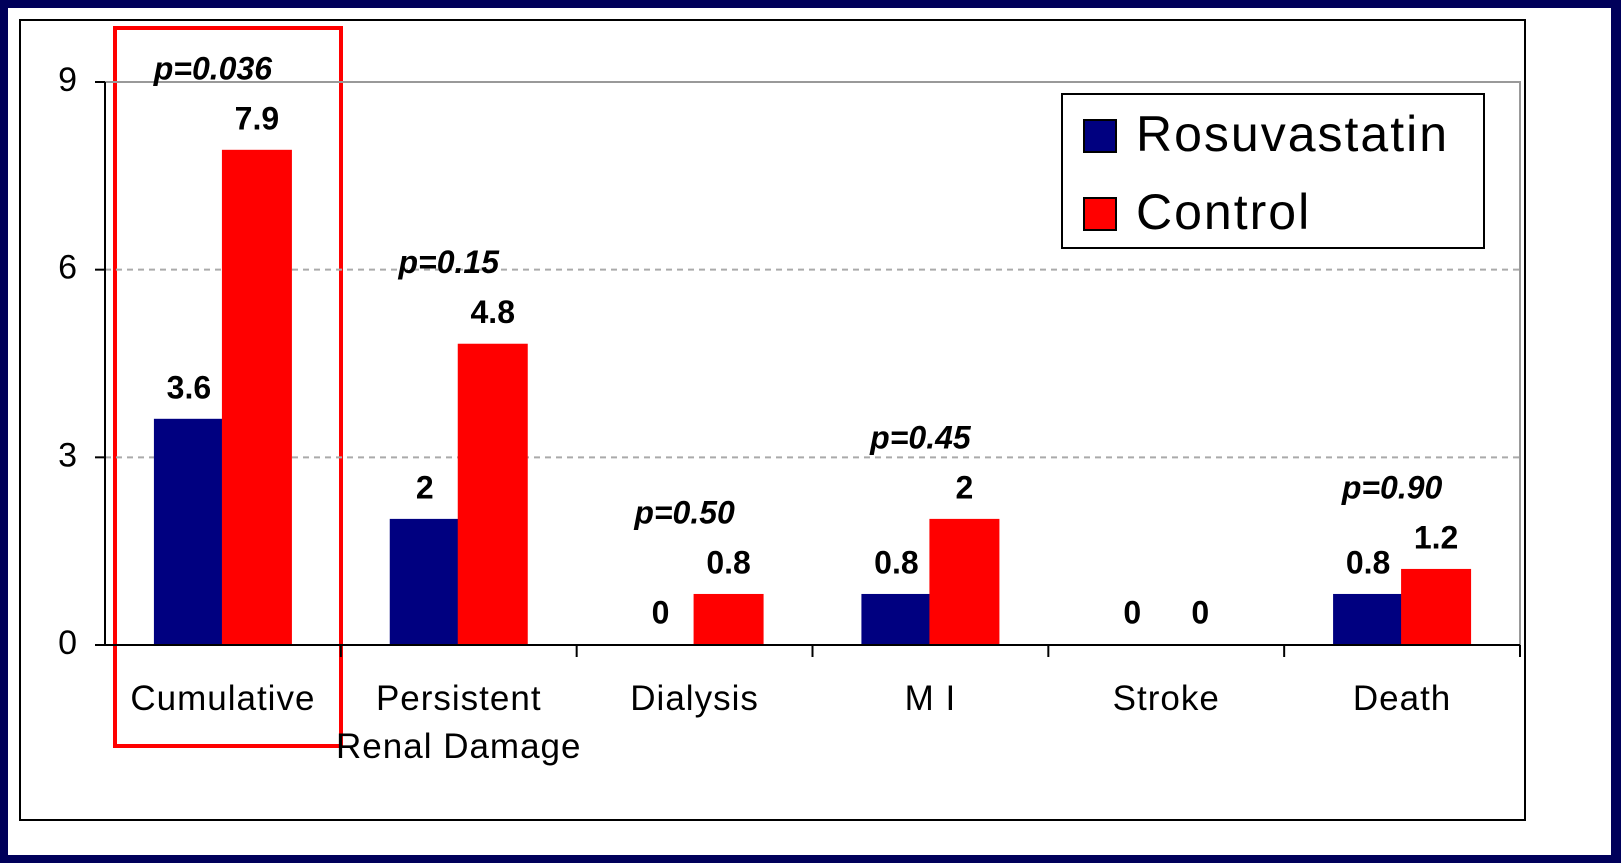  I want to click on p-value: p=0.50, so click(684, 512).